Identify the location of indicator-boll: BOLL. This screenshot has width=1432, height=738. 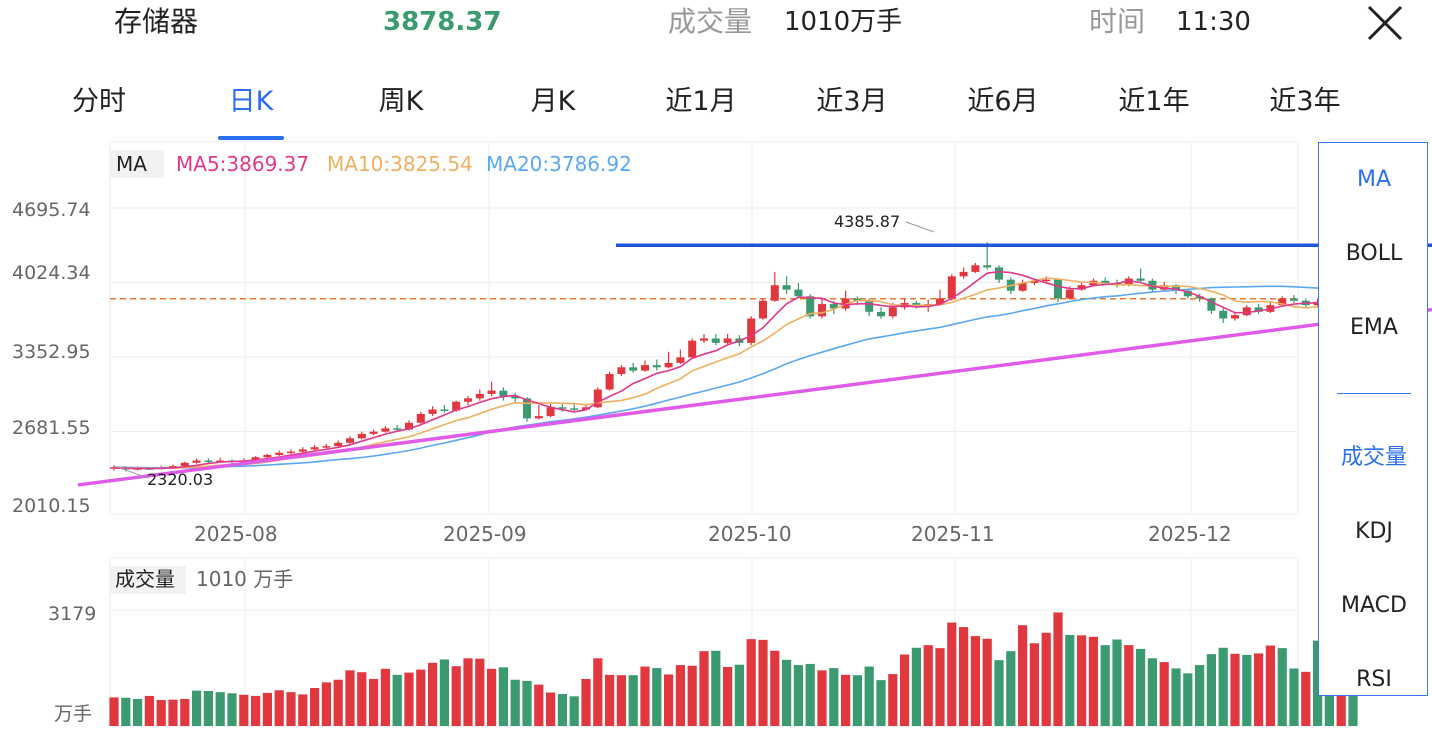
(1374, 253).